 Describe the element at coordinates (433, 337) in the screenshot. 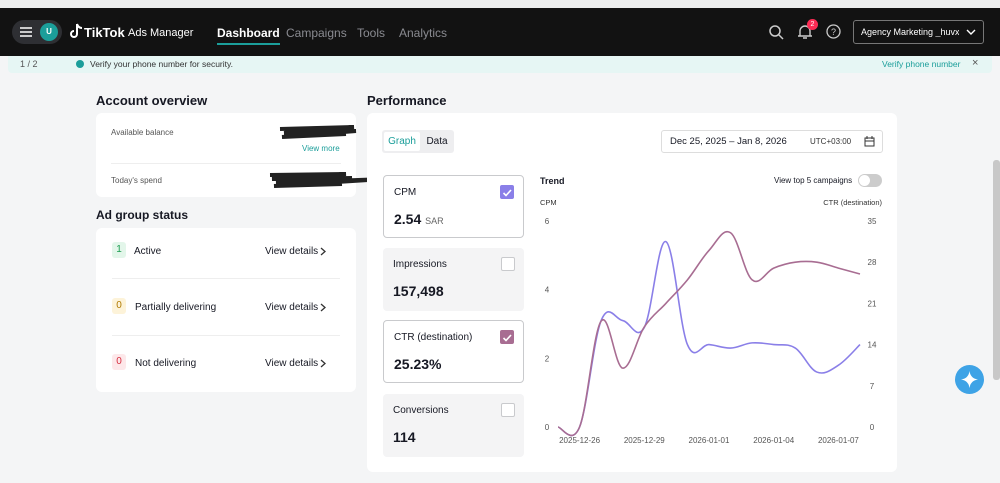

I see `metric-name: CTR (destination)` at that location.